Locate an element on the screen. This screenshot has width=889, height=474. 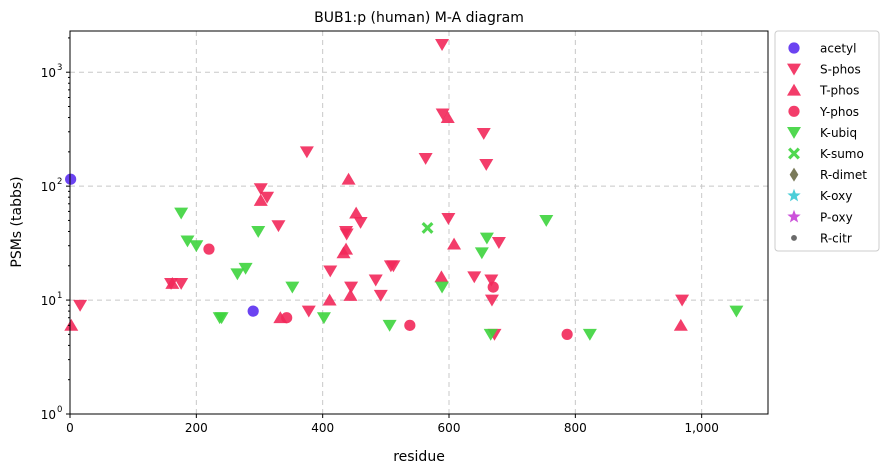
y-axis-label: PSMs (tabbs) is located at coordinates (17, 221).